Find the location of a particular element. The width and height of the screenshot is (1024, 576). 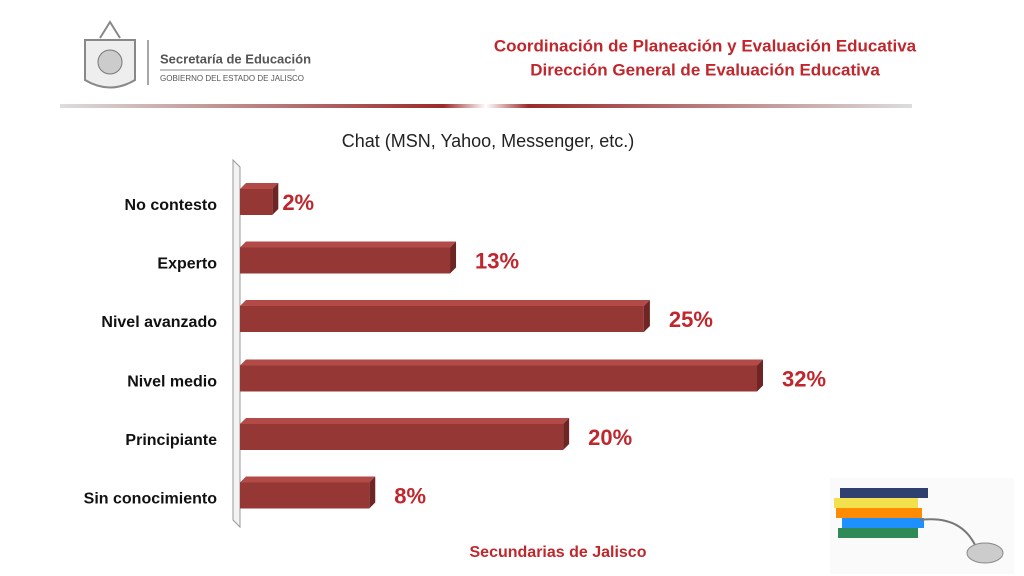

logo is located at coordinates (116, 54).